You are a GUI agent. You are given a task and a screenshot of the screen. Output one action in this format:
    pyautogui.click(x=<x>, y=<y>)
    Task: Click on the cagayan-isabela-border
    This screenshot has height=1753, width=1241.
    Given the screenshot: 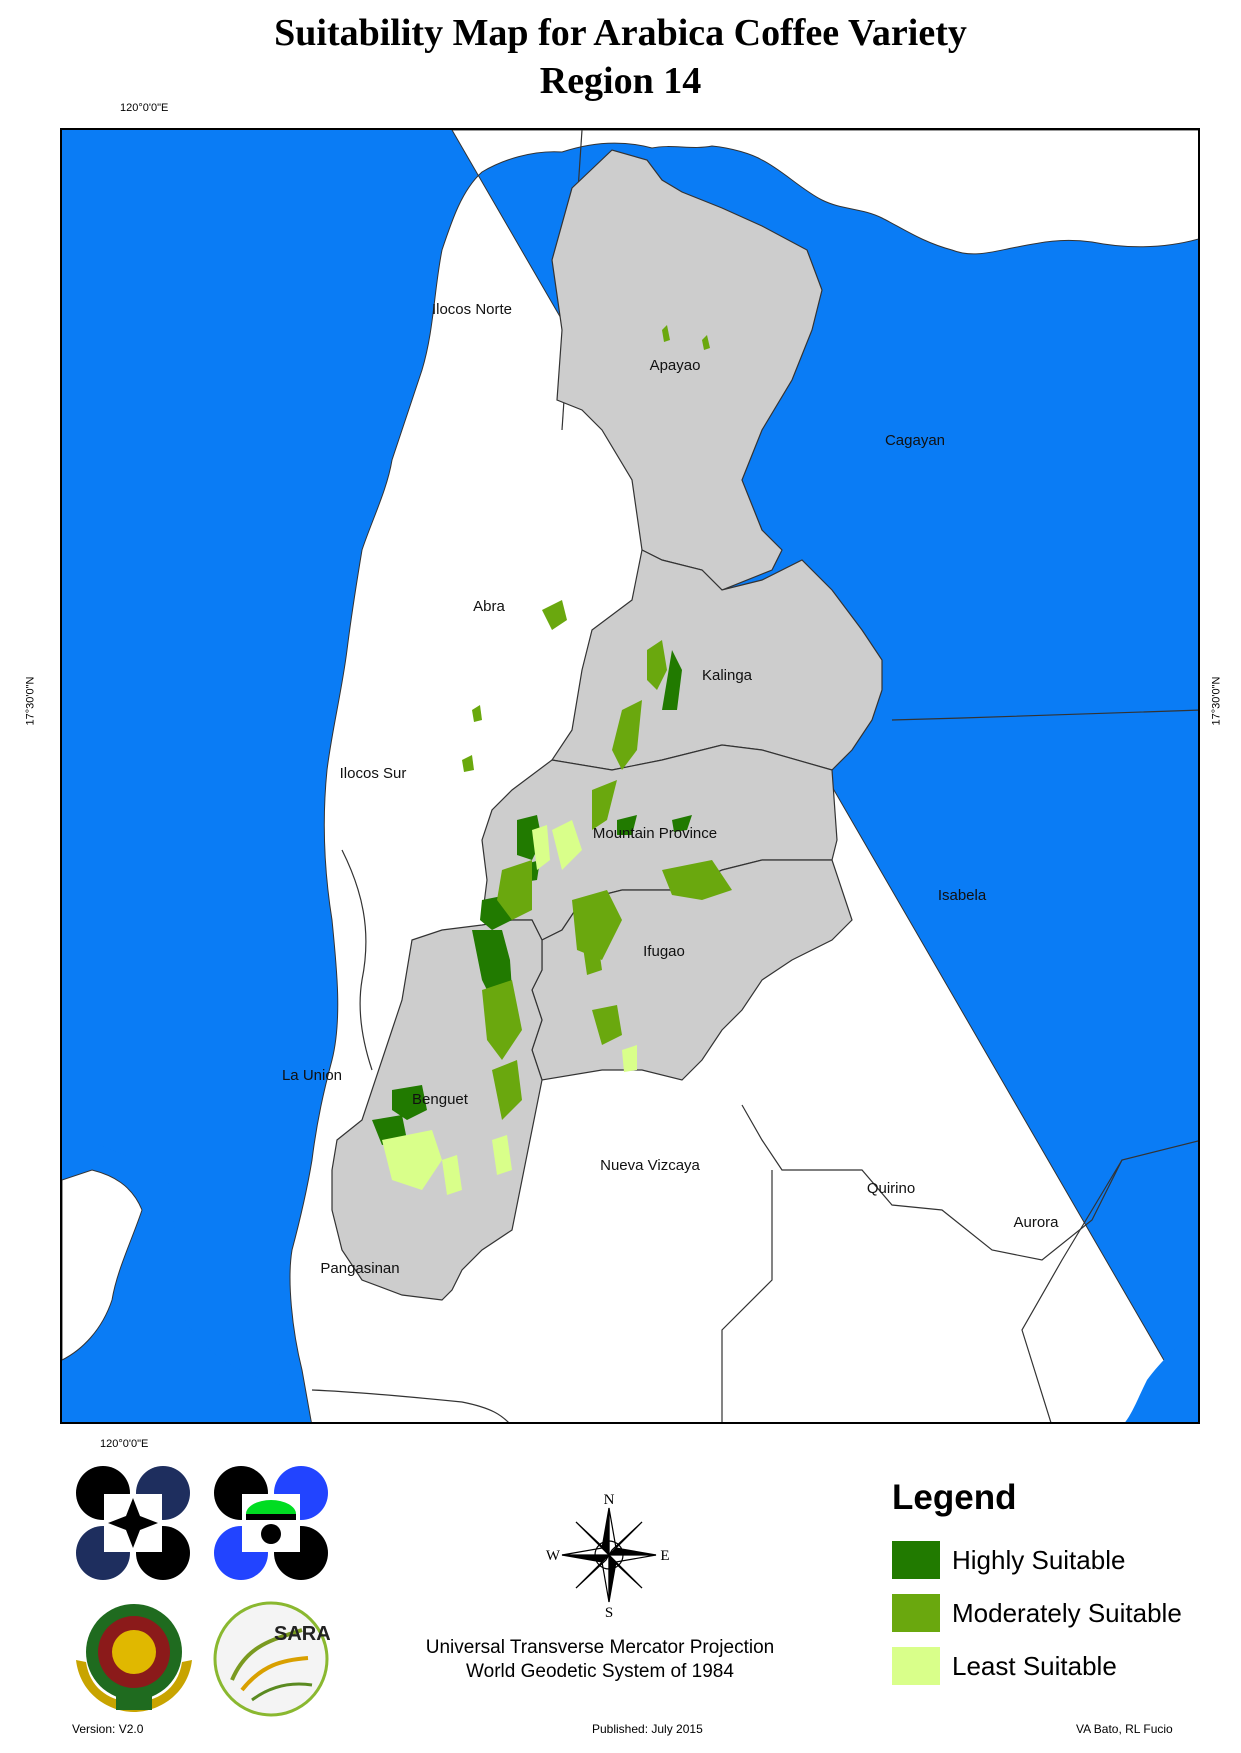 What is the action you would take?
    pyautogui.click(x=1044, y=715)
    